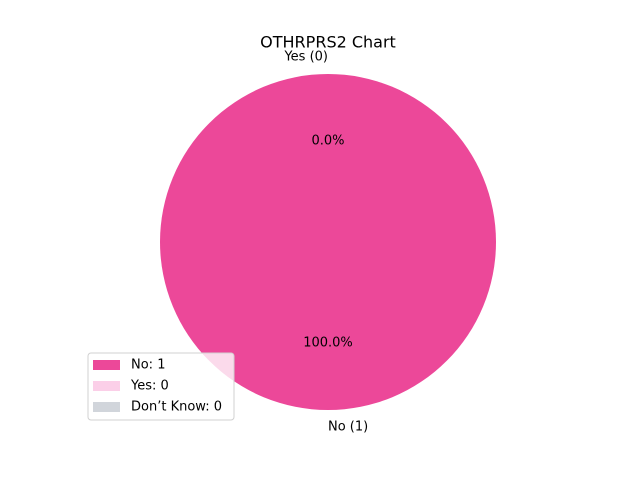 Image resolution: width=640 pixels, height=480 pixels. I want to click on legend-box, so click(161, 386).